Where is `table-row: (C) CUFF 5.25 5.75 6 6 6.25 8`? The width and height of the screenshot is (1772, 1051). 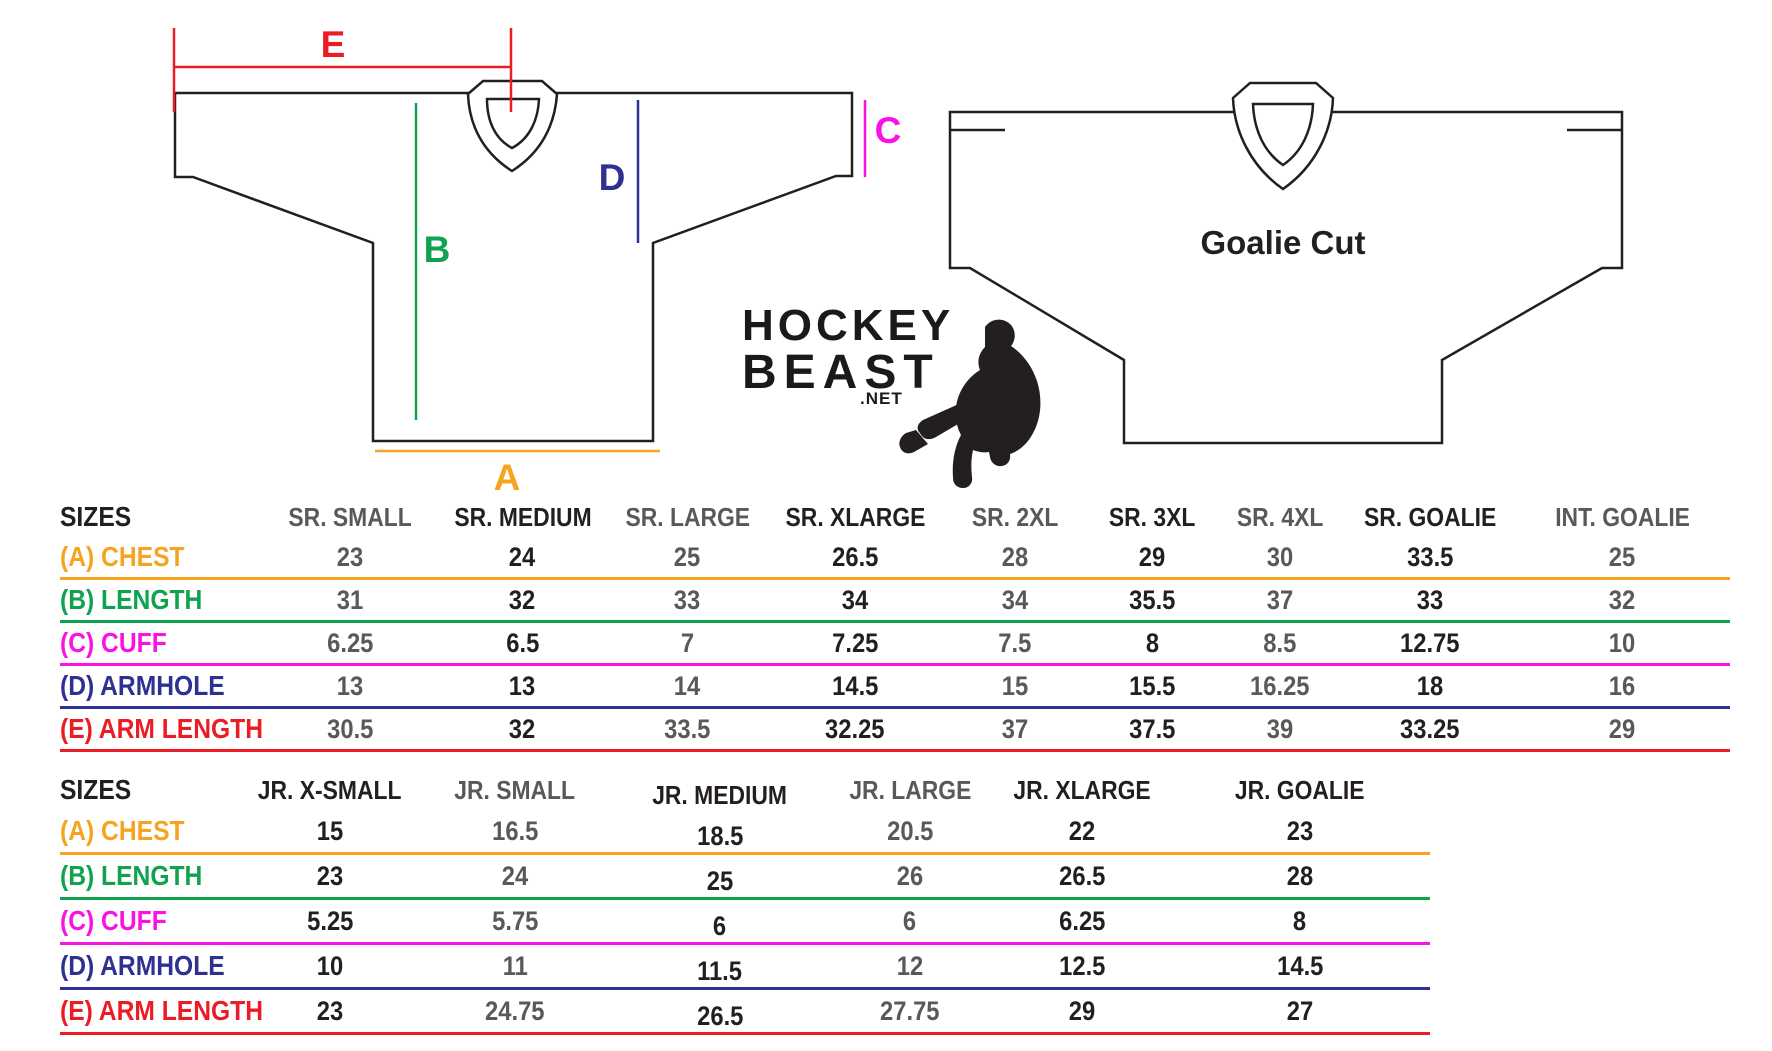 table-row: (C) CUFF 5.25 5.75 6 6 6.25 8 is located at coordinates (745, 922).